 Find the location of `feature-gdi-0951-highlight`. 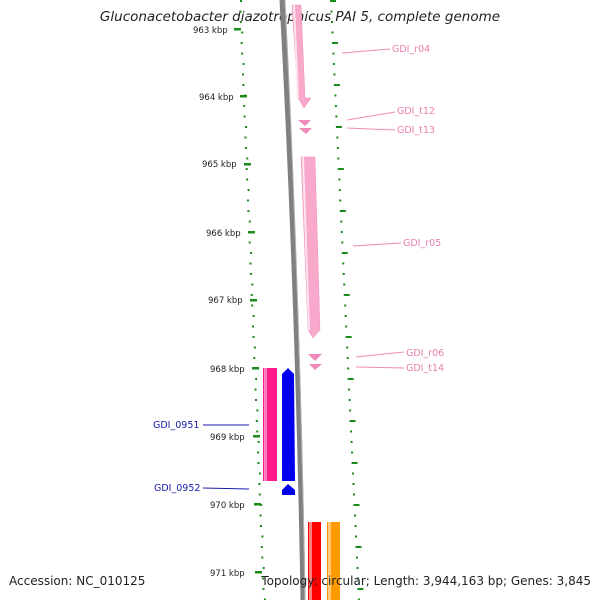

feature-gdi-0951-highlight is located at coordinates (265, 424).